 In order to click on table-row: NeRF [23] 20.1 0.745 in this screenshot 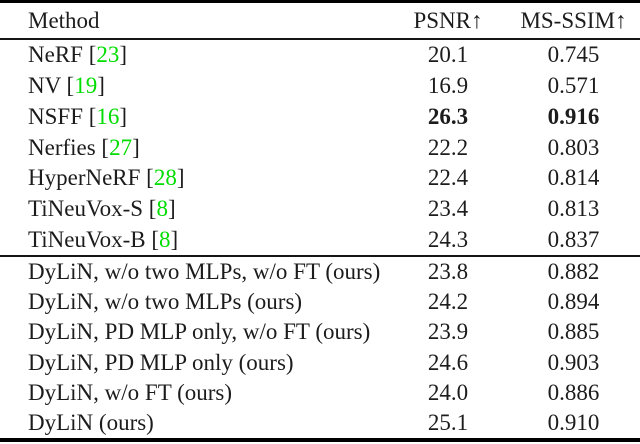, I will do `click(320, 55)`.